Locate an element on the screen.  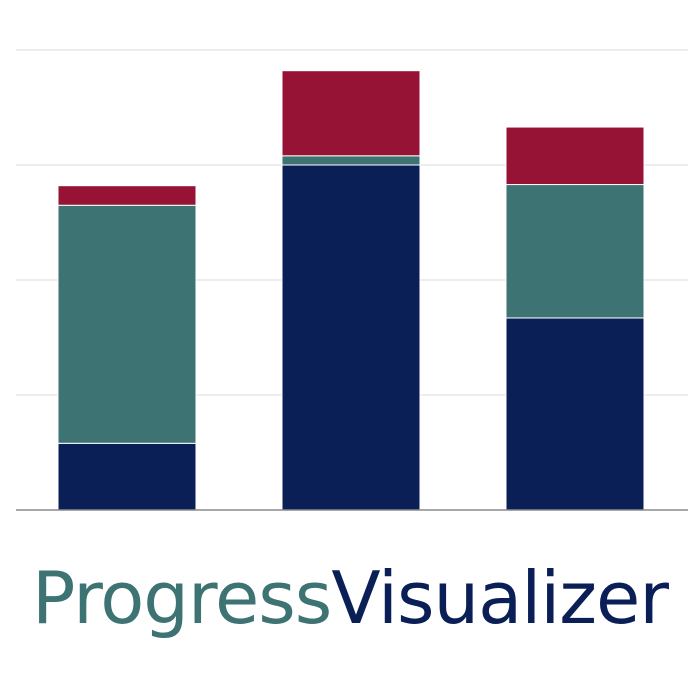
wordmark-progress: Progress is located at coordinates (182, 598).